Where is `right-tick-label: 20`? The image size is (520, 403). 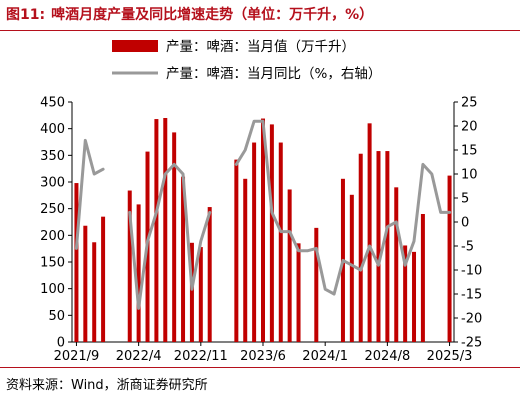
right-tick-label: 20 is located at coordinates (469, 127).